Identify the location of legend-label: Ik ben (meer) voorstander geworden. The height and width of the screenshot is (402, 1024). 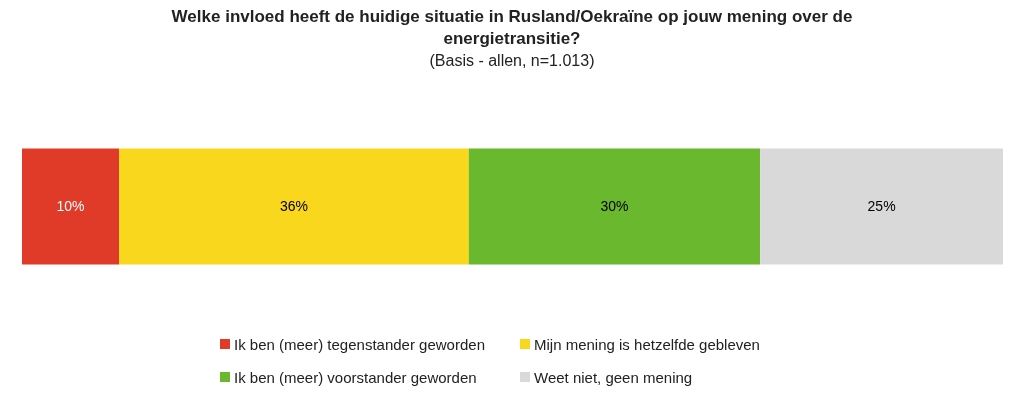
(355, 378).